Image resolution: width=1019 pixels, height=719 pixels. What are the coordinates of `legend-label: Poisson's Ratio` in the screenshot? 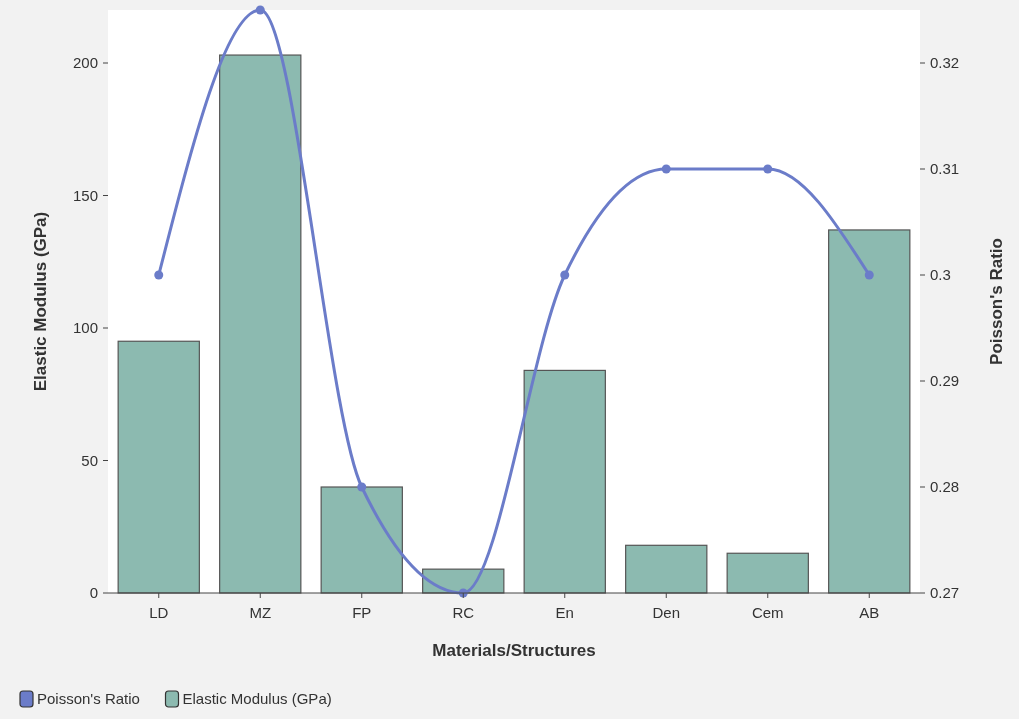 It's located at (88, 699).